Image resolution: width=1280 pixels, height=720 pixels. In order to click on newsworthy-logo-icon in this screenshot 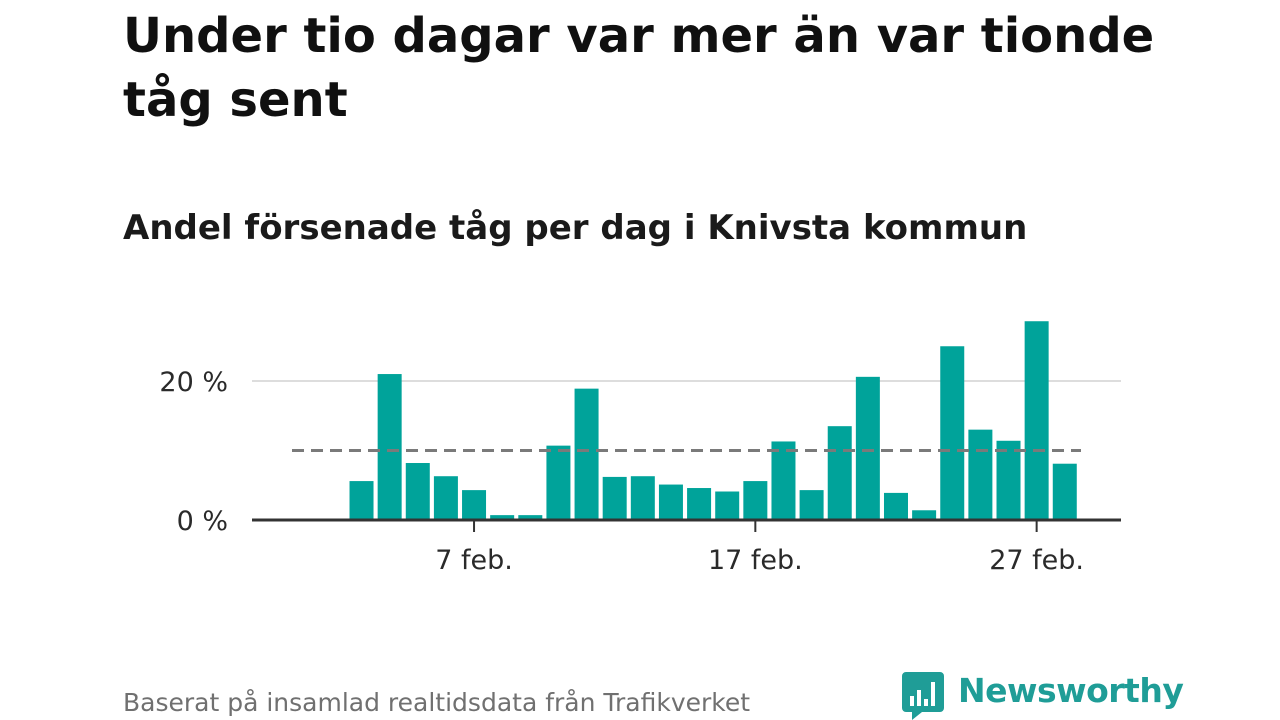, I will do `click(923, 696)`.